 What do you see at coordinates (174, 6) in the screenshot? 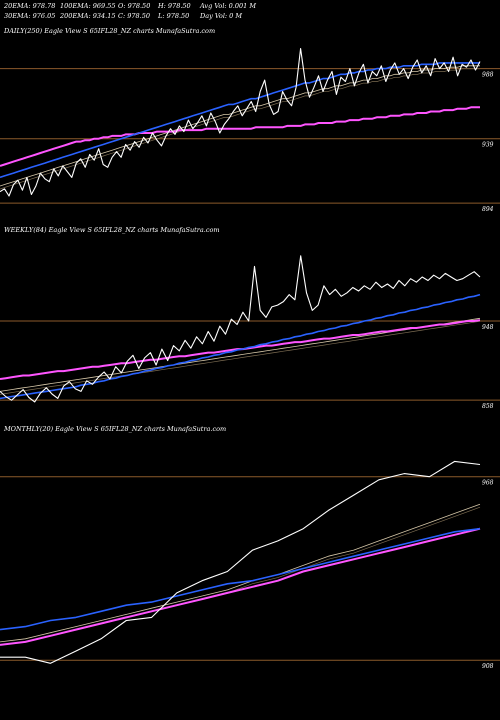
I see `header-high: H: 978.50` at bounding box center [174, 6].